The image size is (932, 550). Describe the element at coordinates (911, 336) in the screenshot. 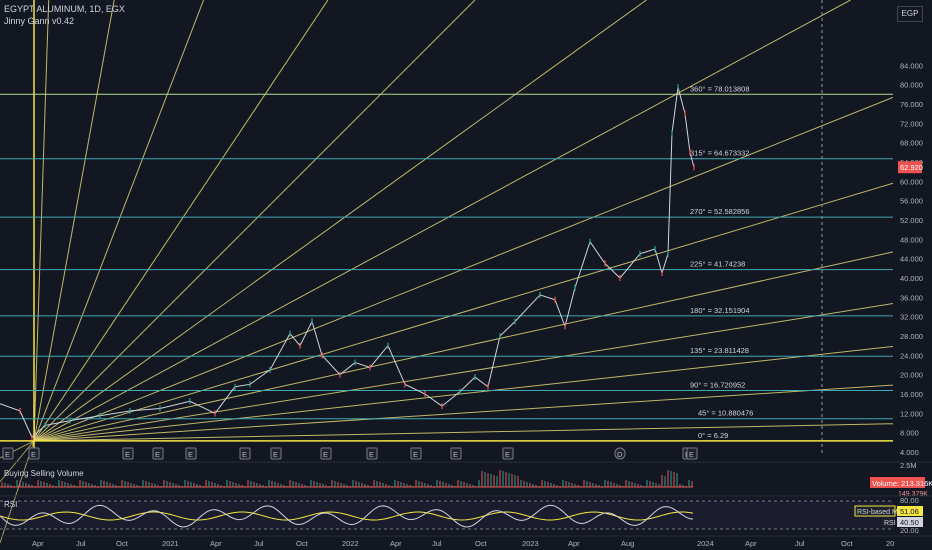

I see `y-axis-tick: 28.000` at that location.